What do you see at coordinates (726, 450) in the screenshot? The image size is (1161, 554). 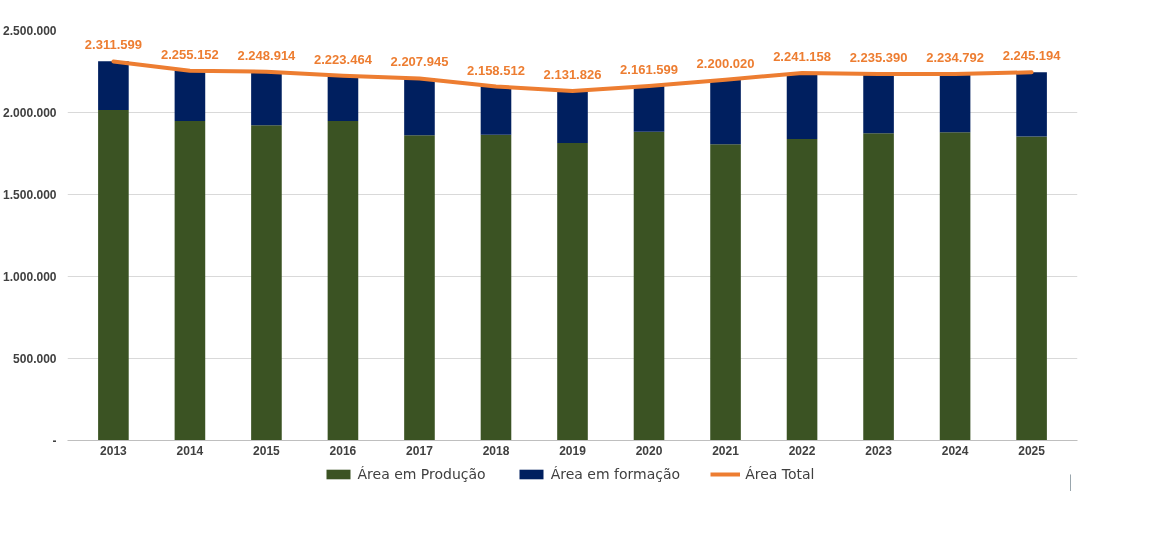 I see `x-tick-label: 2021` at bounding box center [726, 450].